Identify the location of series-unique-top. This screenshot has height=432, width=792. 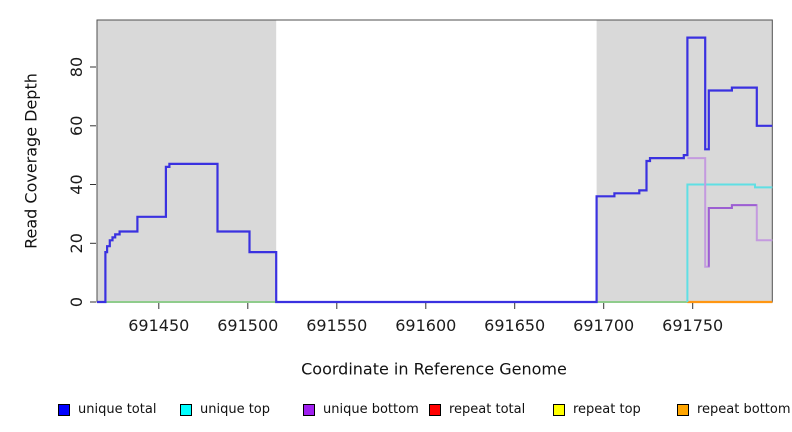
(729, 242).